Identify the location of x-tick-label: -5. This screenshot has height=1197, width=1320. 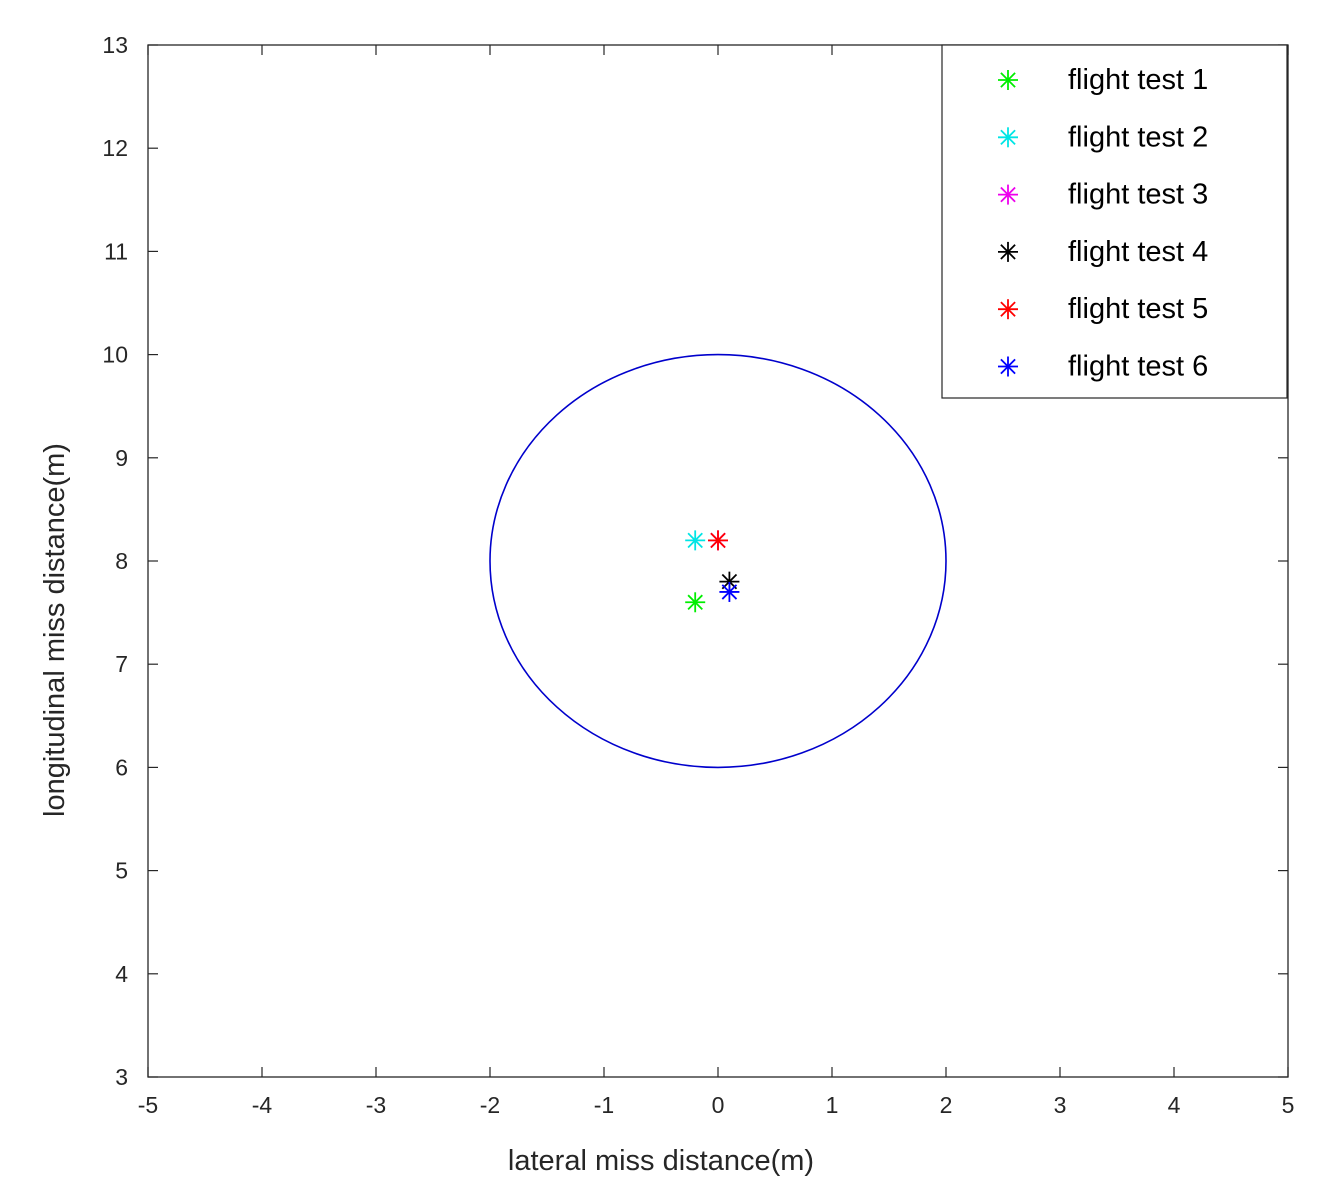
(148, 1105).